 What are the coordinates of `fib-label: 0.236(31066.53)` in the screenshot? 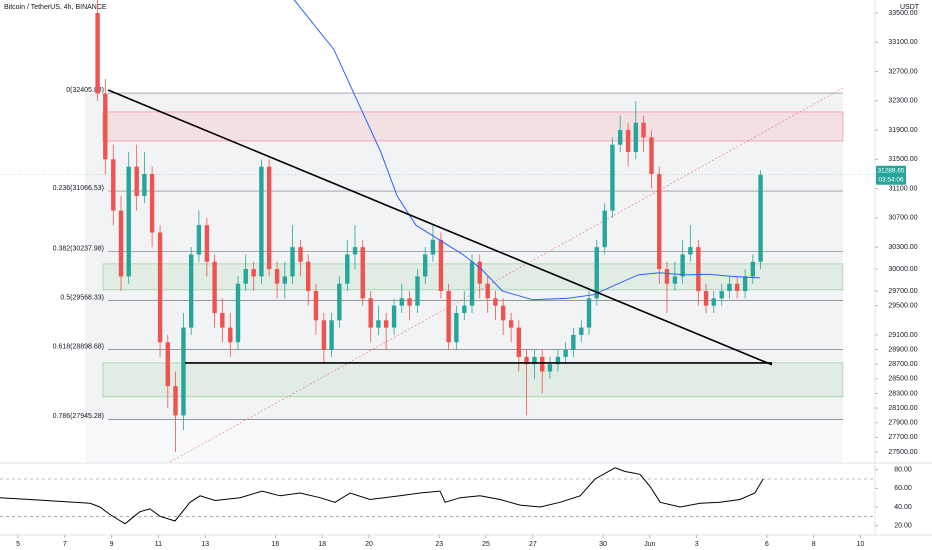 It's located at (78, 188).